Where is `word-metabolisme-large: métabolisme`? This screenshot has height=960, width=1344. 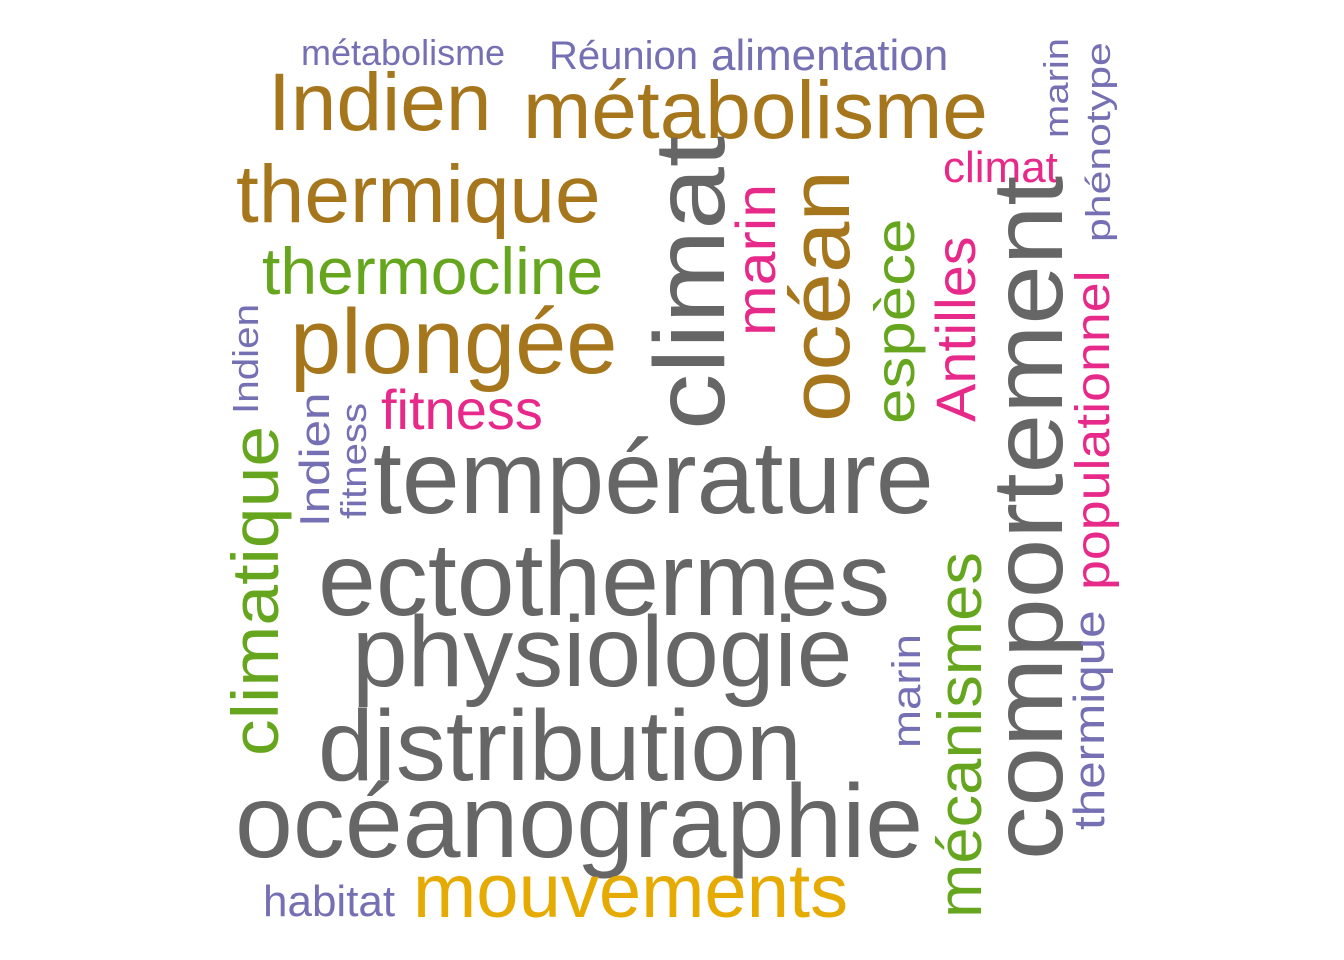
word-metabolisme-large: métabolisme is located at coordinates (755, 110).